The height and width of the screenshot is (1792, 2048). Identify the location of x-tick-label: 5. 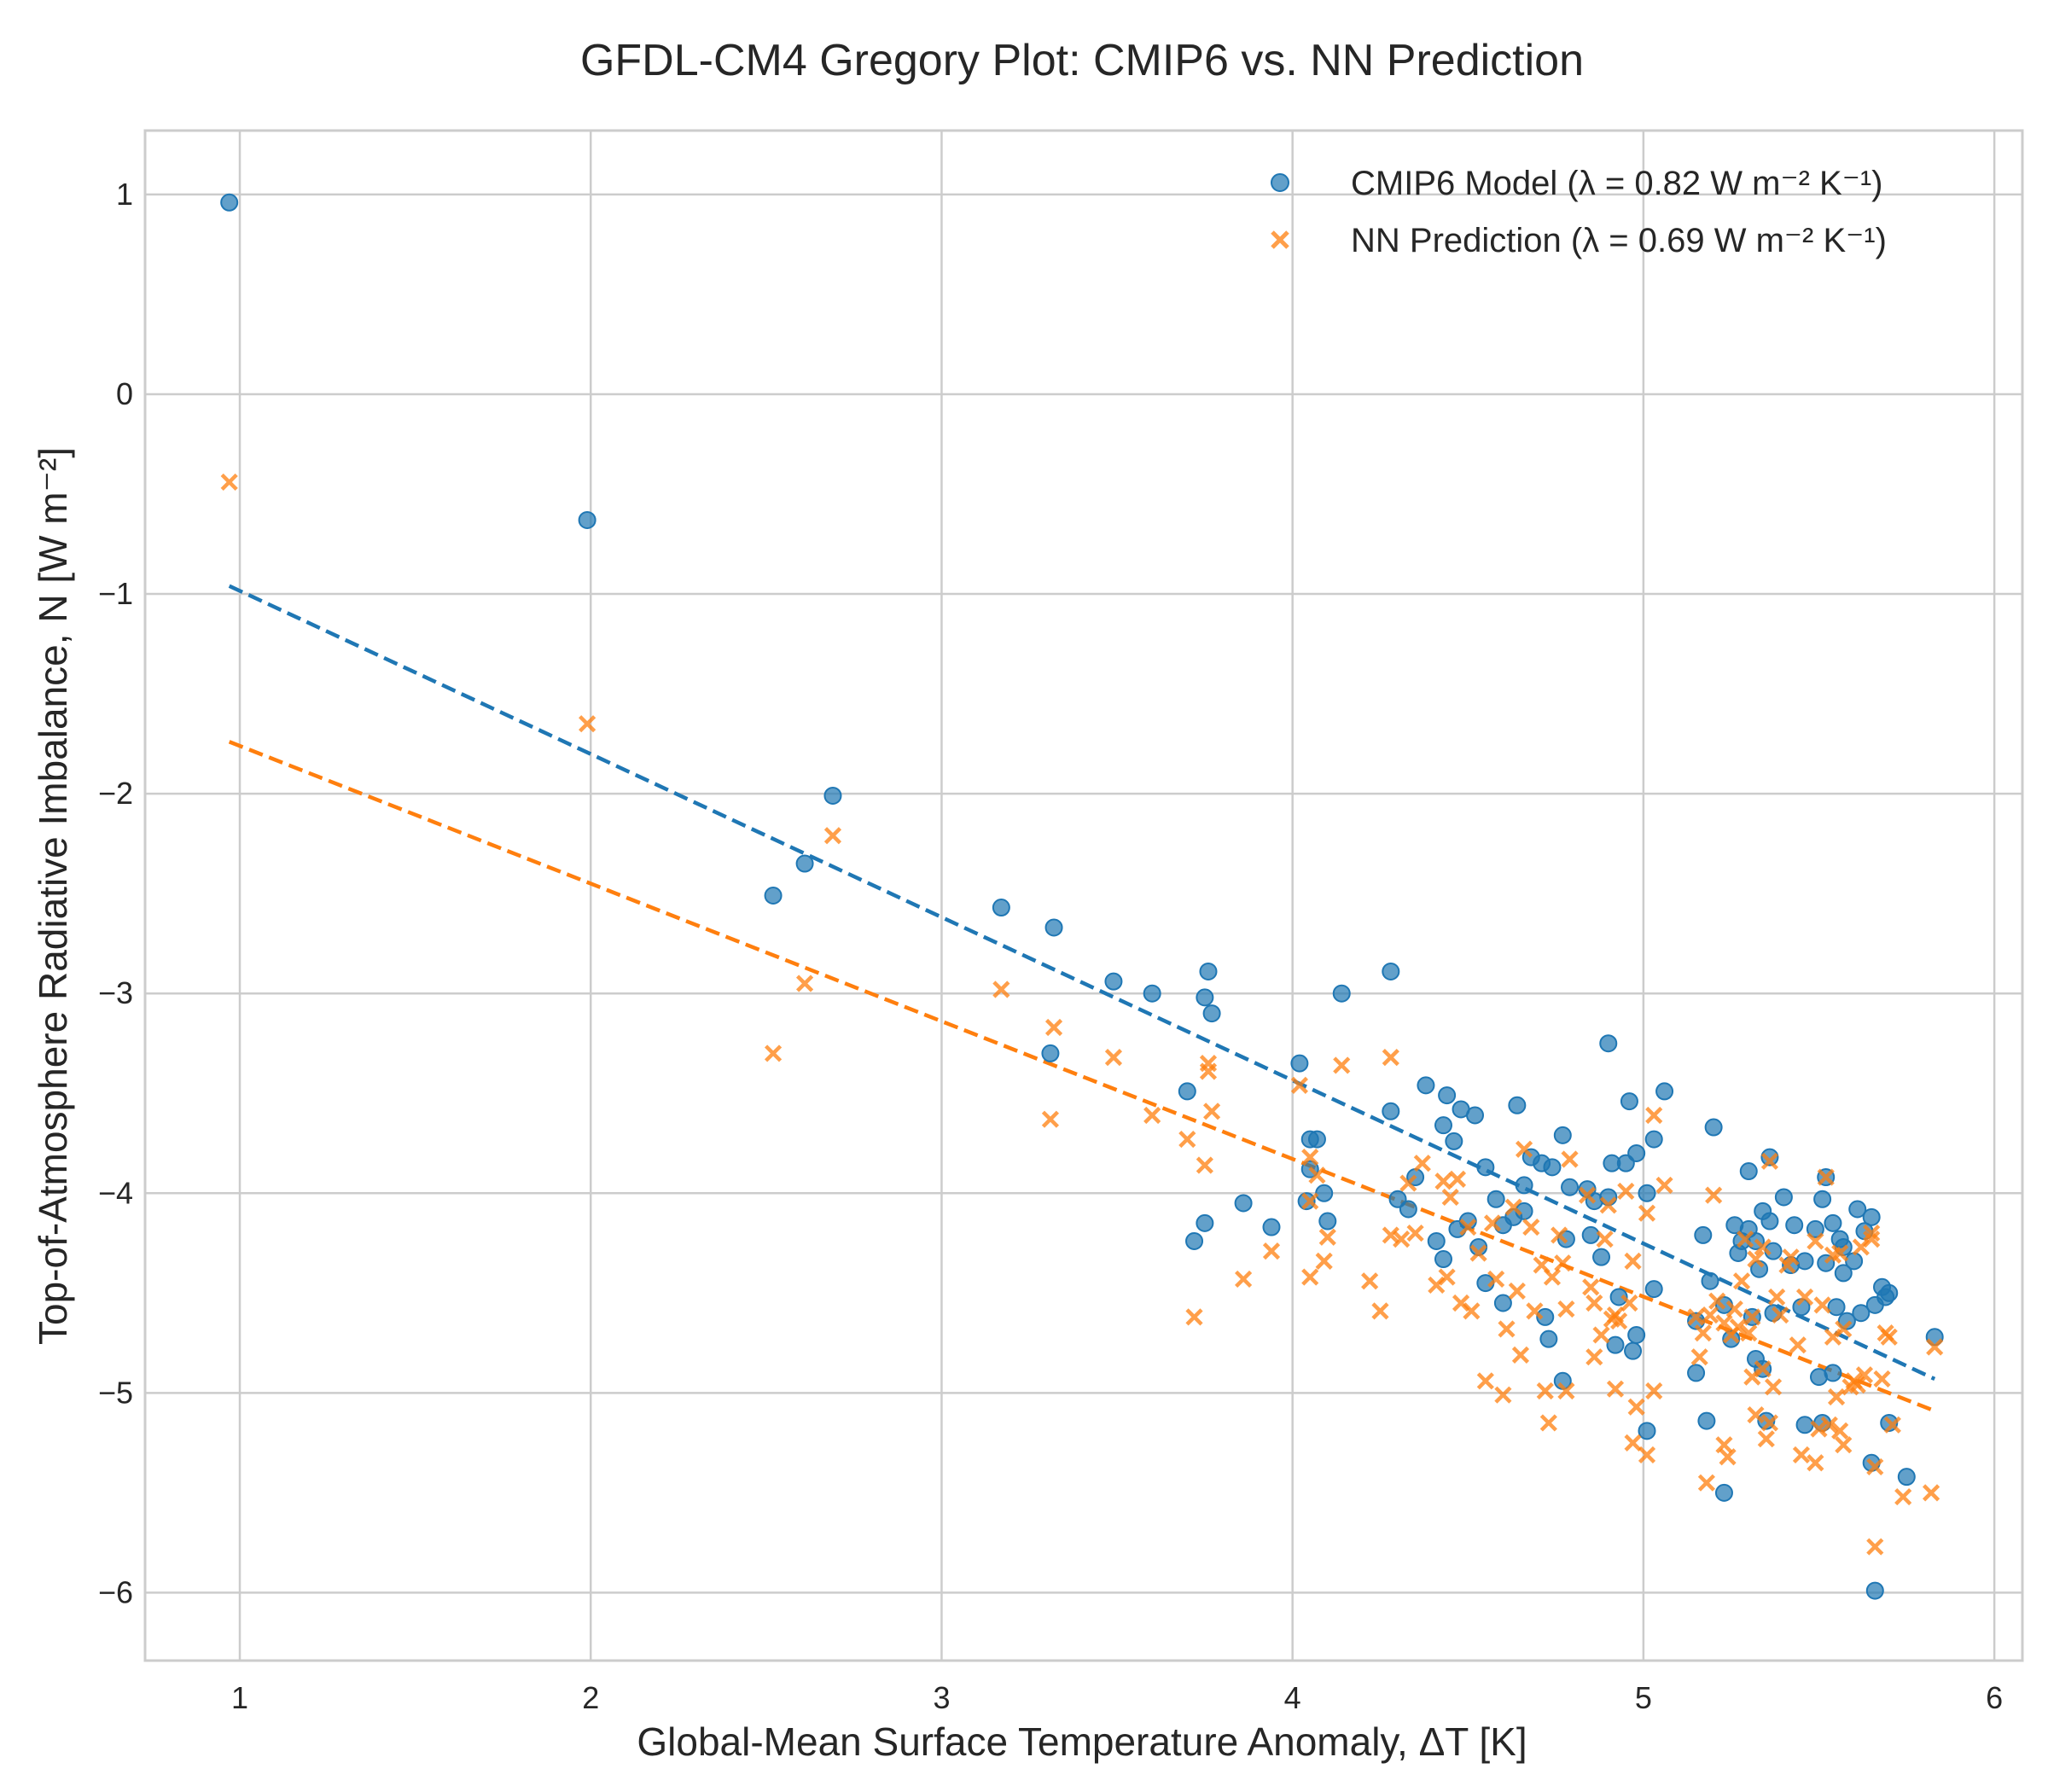
(1643, 1697).